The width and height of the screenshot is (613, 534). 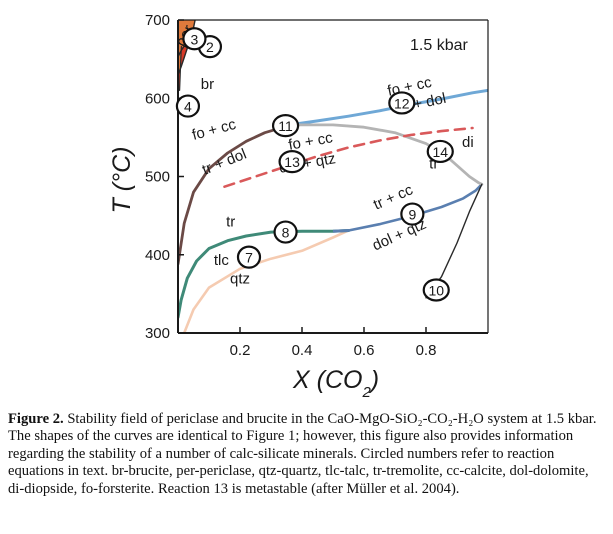 I want to click on y-tick-label: 600, so click(x=157, y=98).